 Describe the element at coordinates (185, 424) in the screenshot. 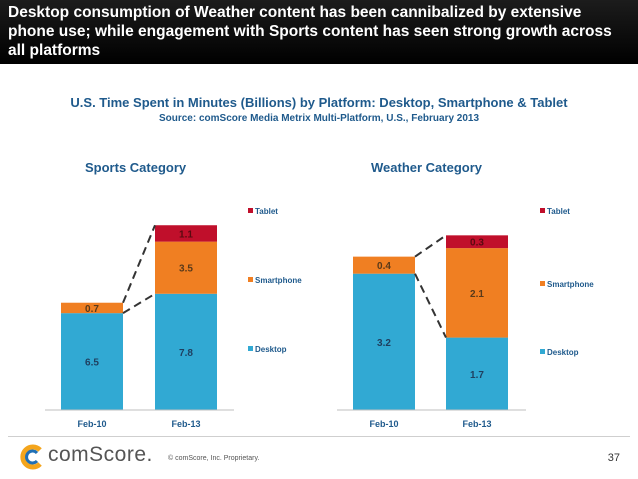

I see `sports-tick-feb-13: Feb-13` at that location.